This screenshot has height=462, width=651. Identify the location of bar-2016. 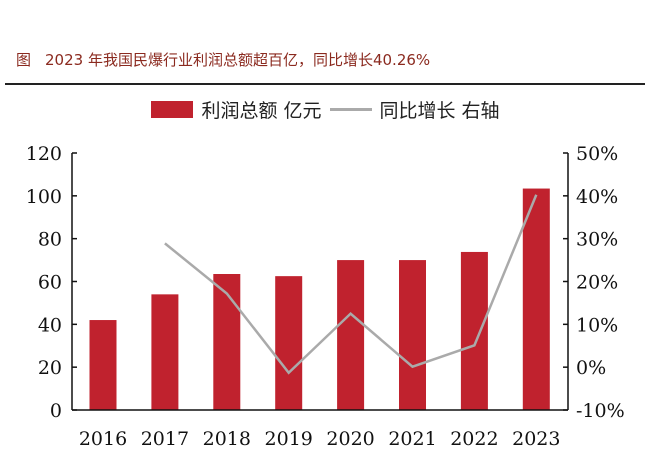
(103, 365).